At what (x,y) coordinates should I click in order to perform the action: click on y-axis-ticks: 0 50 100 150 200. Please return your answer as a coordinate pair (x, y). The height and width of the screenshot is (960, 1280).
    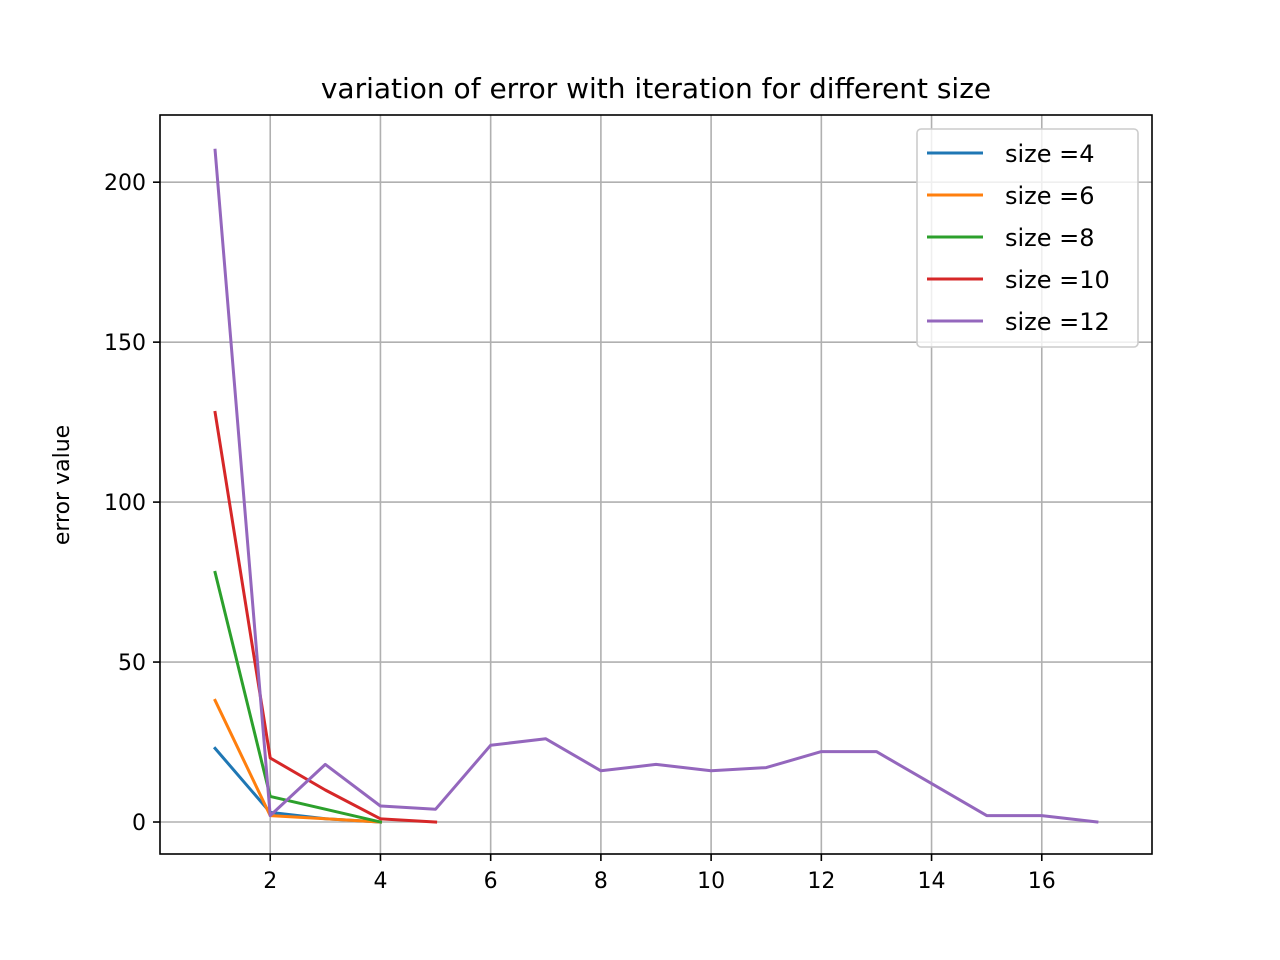
    Looking at the image, I should click on (132, 503).